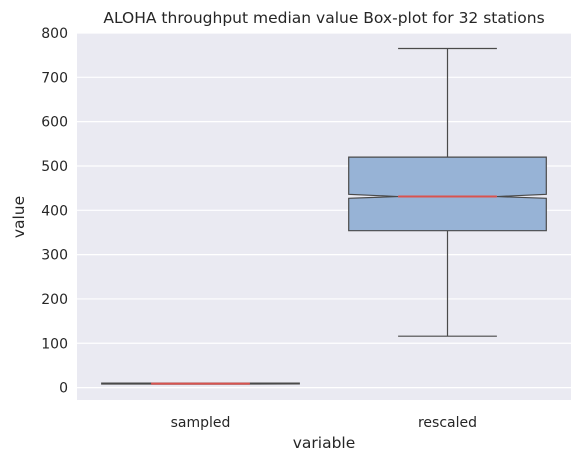 This screenshot has width=581, height=463. What do you see at coordinates (54, 300) in the screenshot?
I see `y-tick-label-200: 200` at bounding box center [54, 300].